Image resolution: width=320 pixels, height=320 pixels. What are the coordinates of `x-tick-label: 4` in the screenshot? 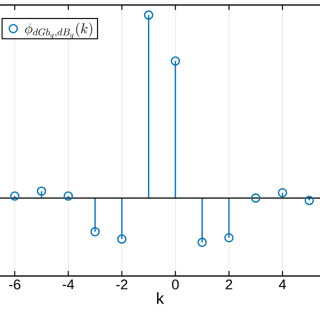 It's located at (282, 285).